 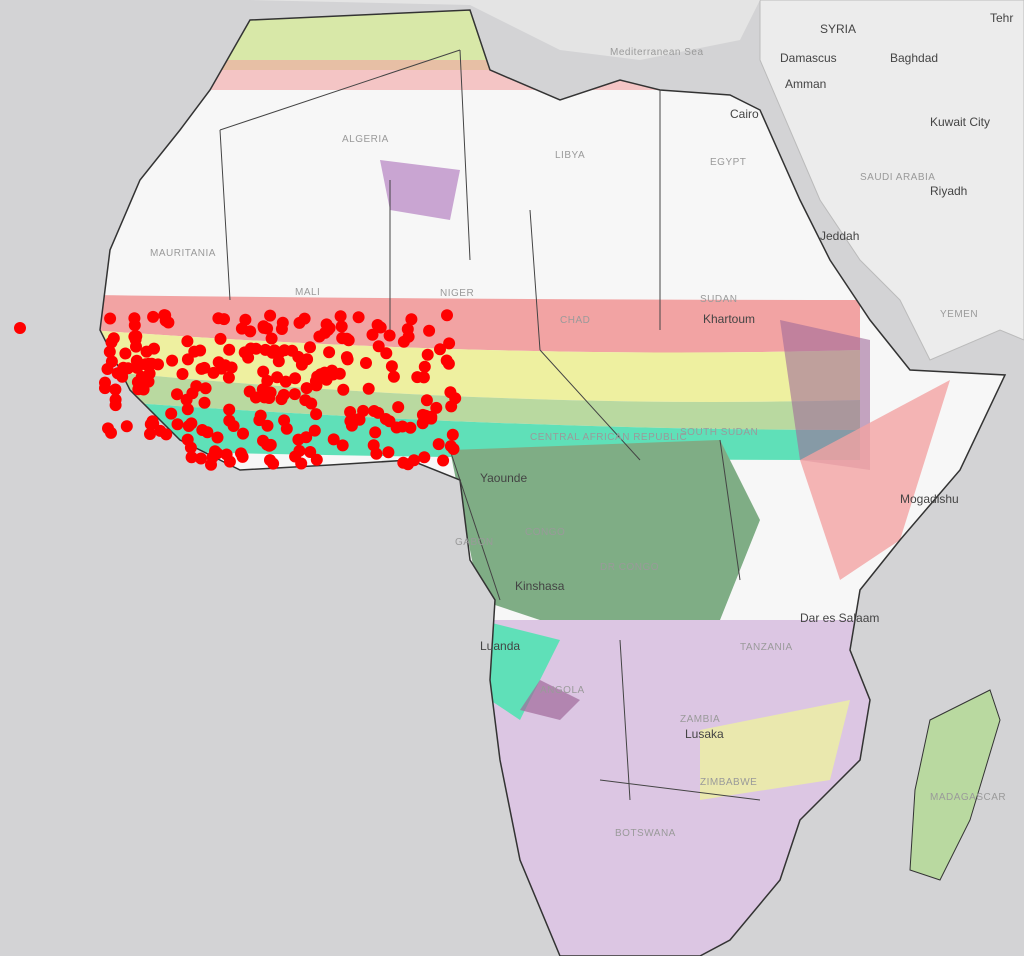 I want to click on country-label: SUDAN, so click(x=719, y=299).